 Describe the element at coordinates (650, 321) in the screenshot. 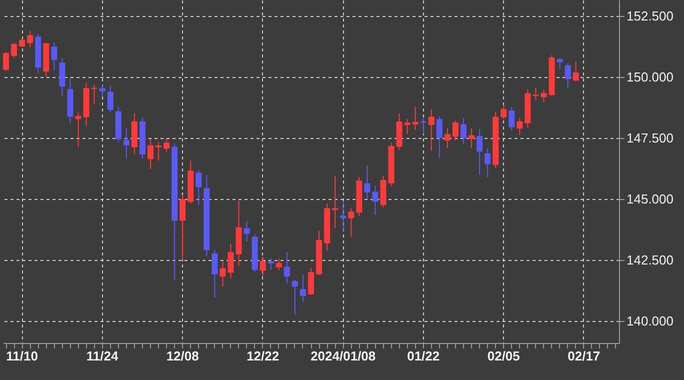

I see `y-tick-label: 140.000` at that location.